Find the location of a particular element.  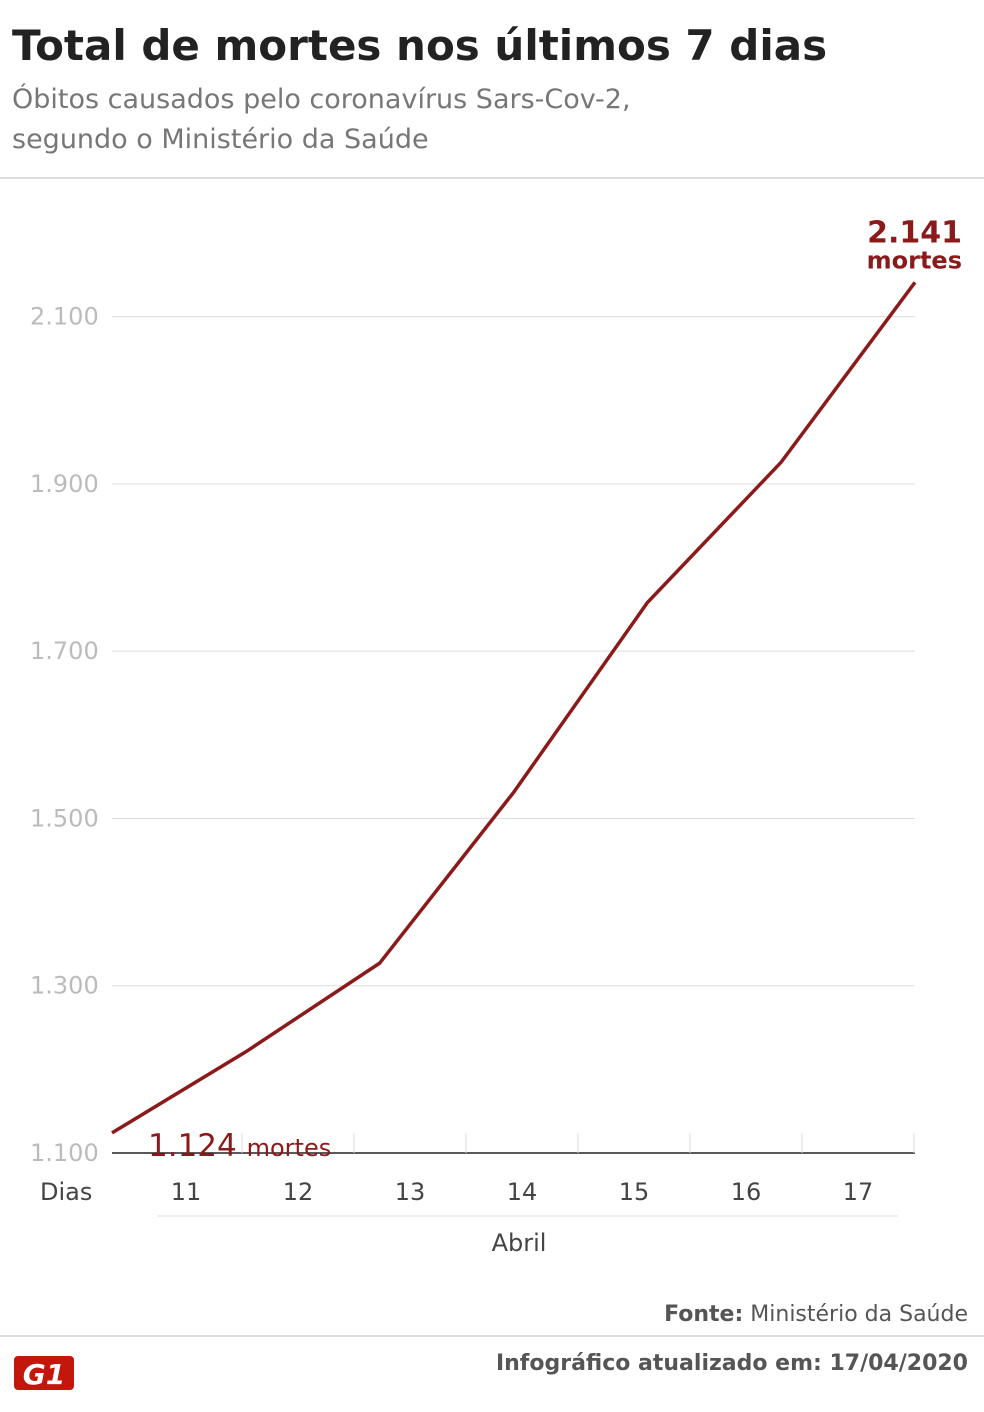

chart-title: Total de mortes nos últimos 7 dias is located at coordinates (419, 45).